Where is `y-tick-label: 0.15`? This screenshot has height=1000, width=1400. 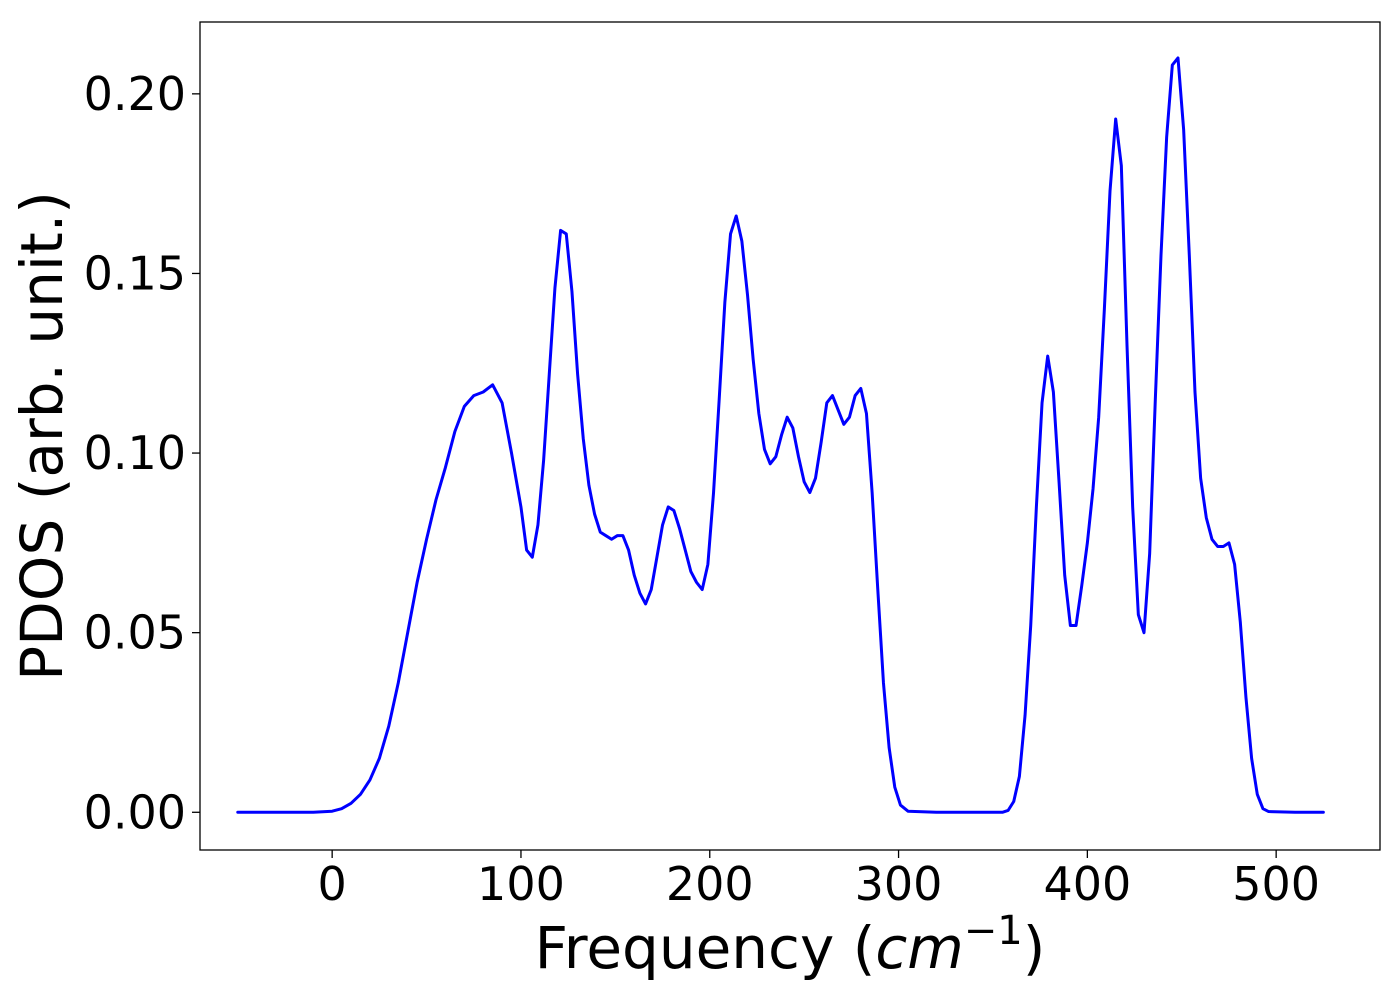 y-tick-label: 0.15 is located at coordinates (135, 273).